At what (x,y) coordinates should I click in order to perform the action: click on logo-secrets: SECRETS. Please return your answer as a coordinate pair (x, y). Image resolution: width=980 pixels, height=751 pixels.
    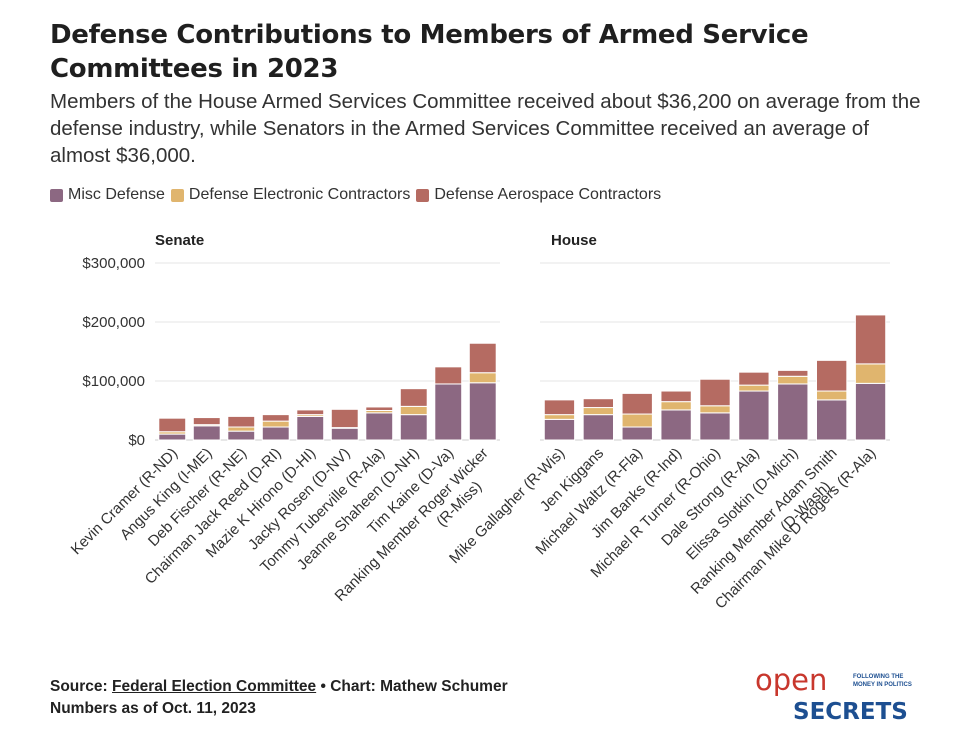
    Looking at the image, I should click on (850, 711).